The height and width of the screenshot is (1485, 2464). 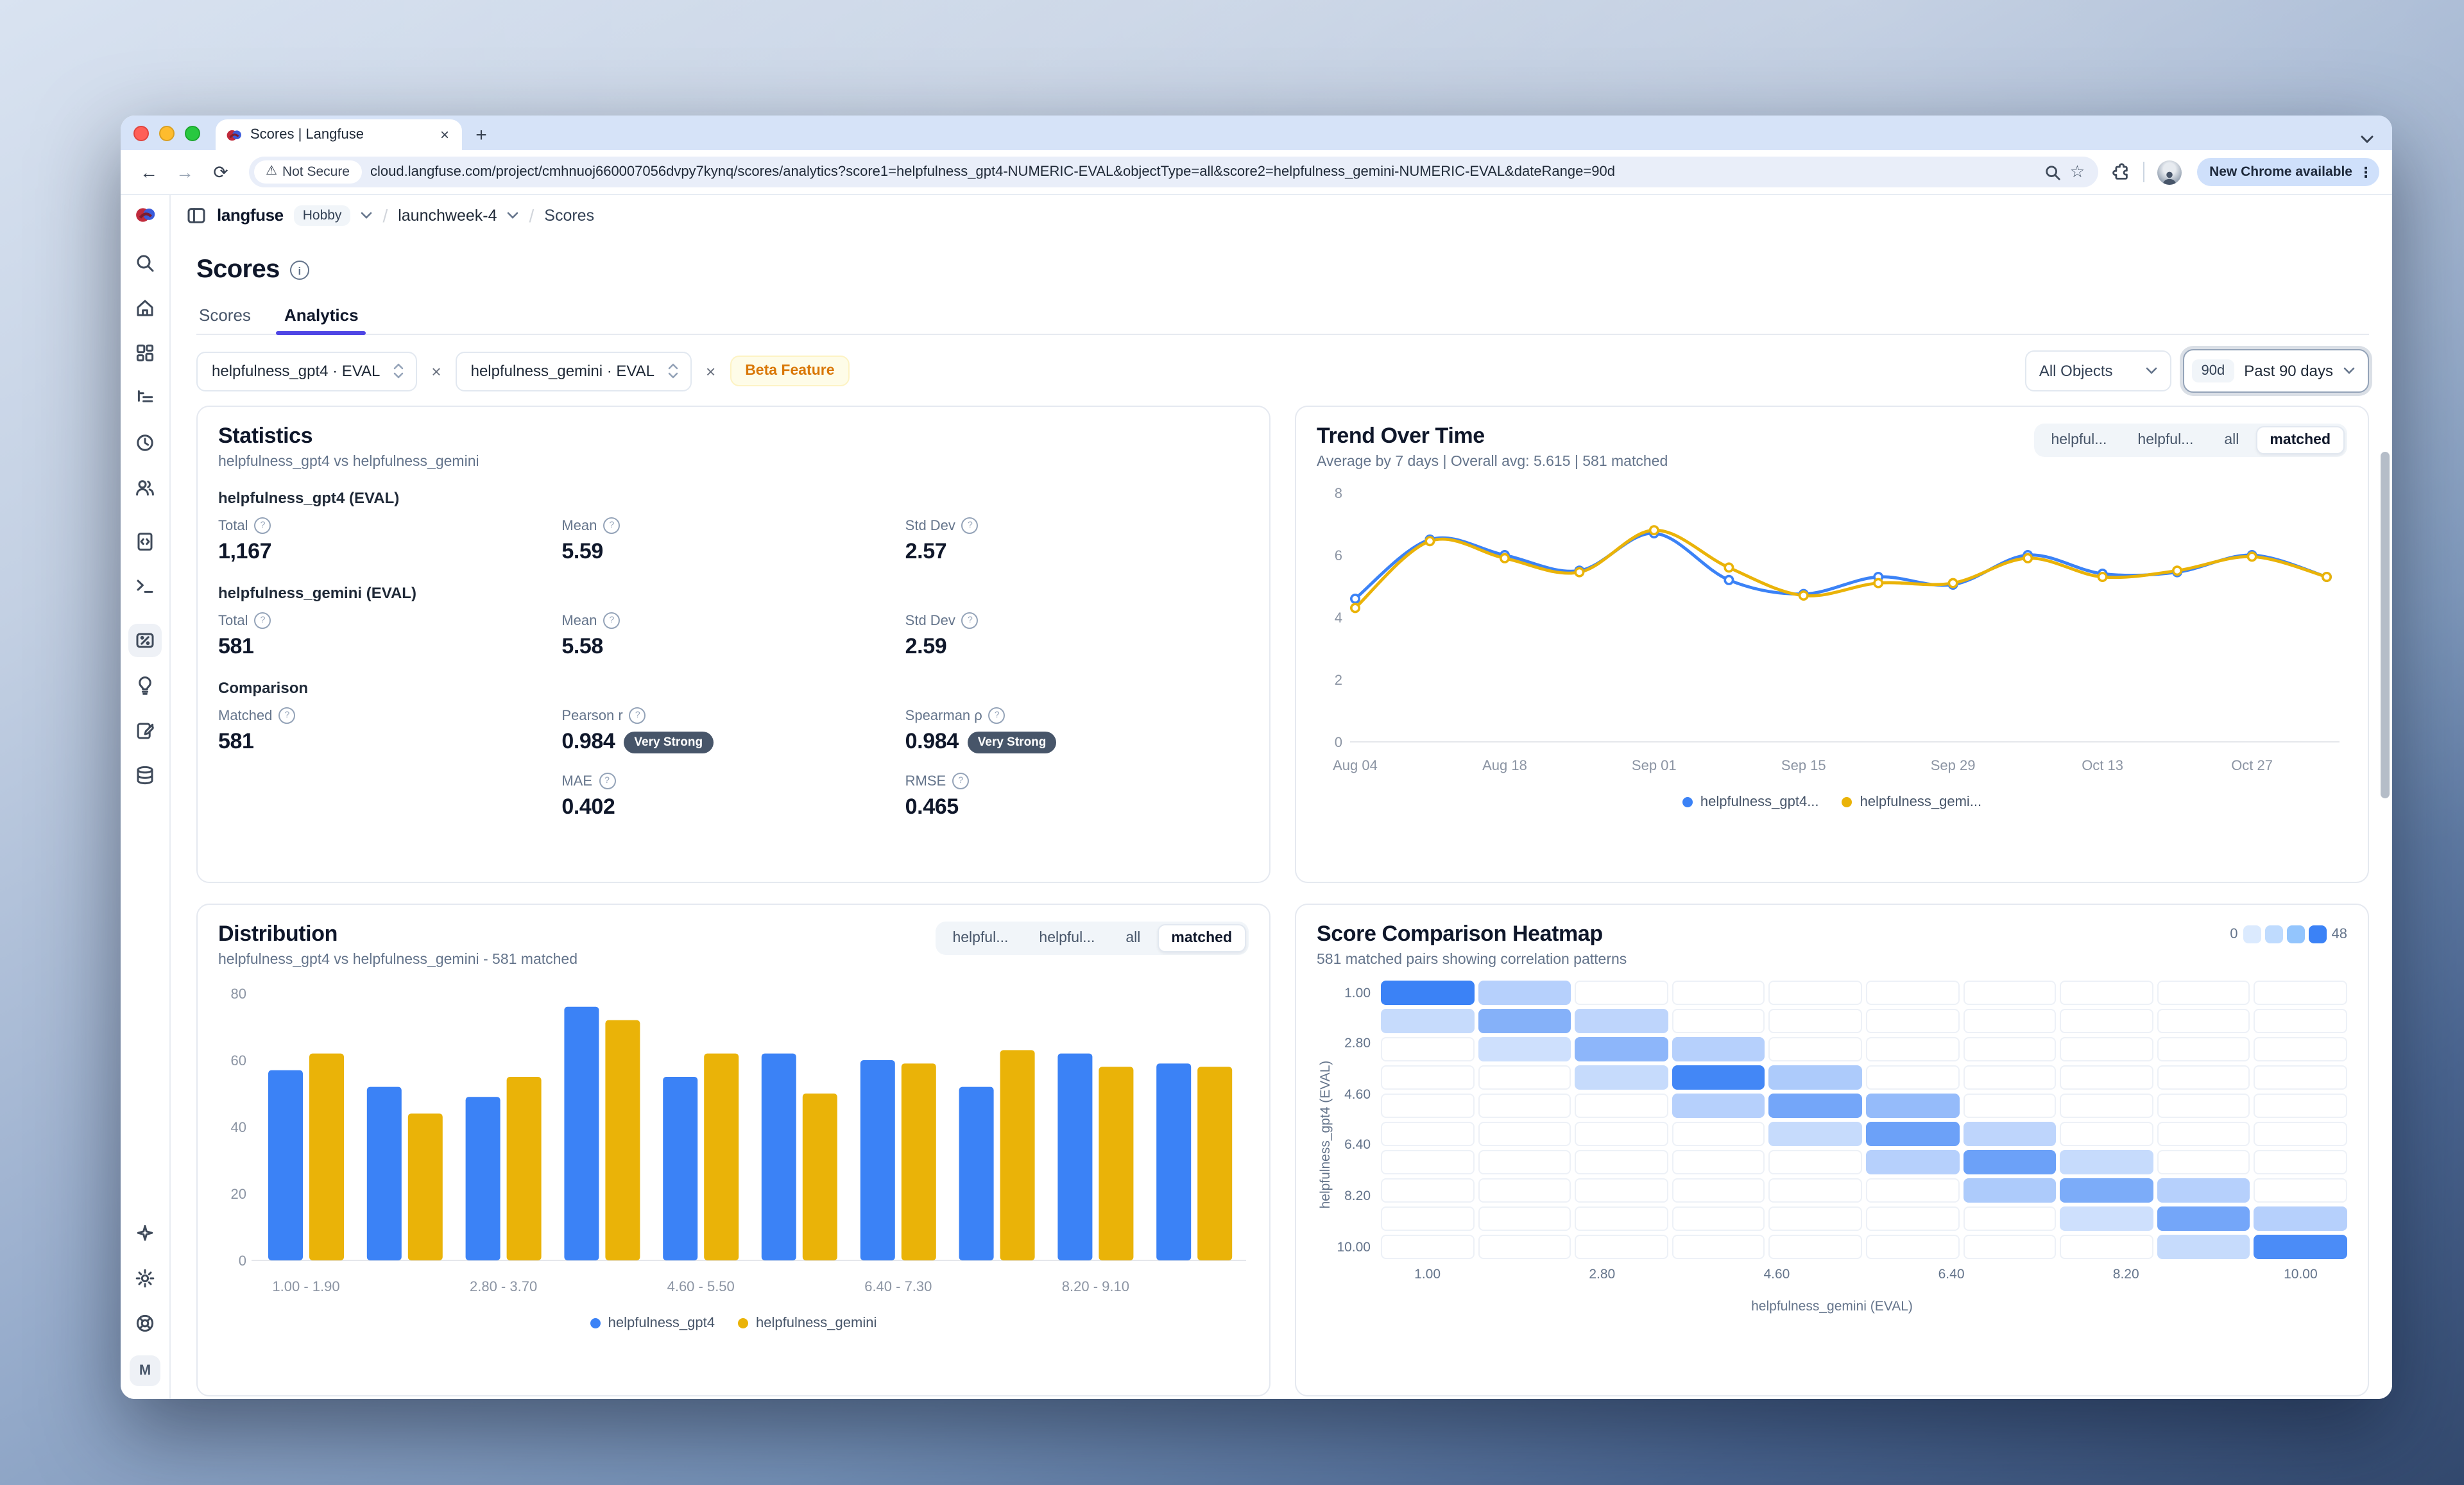 I want to click on whats-new-sparkle-icon, so click(x=145, y=1233).